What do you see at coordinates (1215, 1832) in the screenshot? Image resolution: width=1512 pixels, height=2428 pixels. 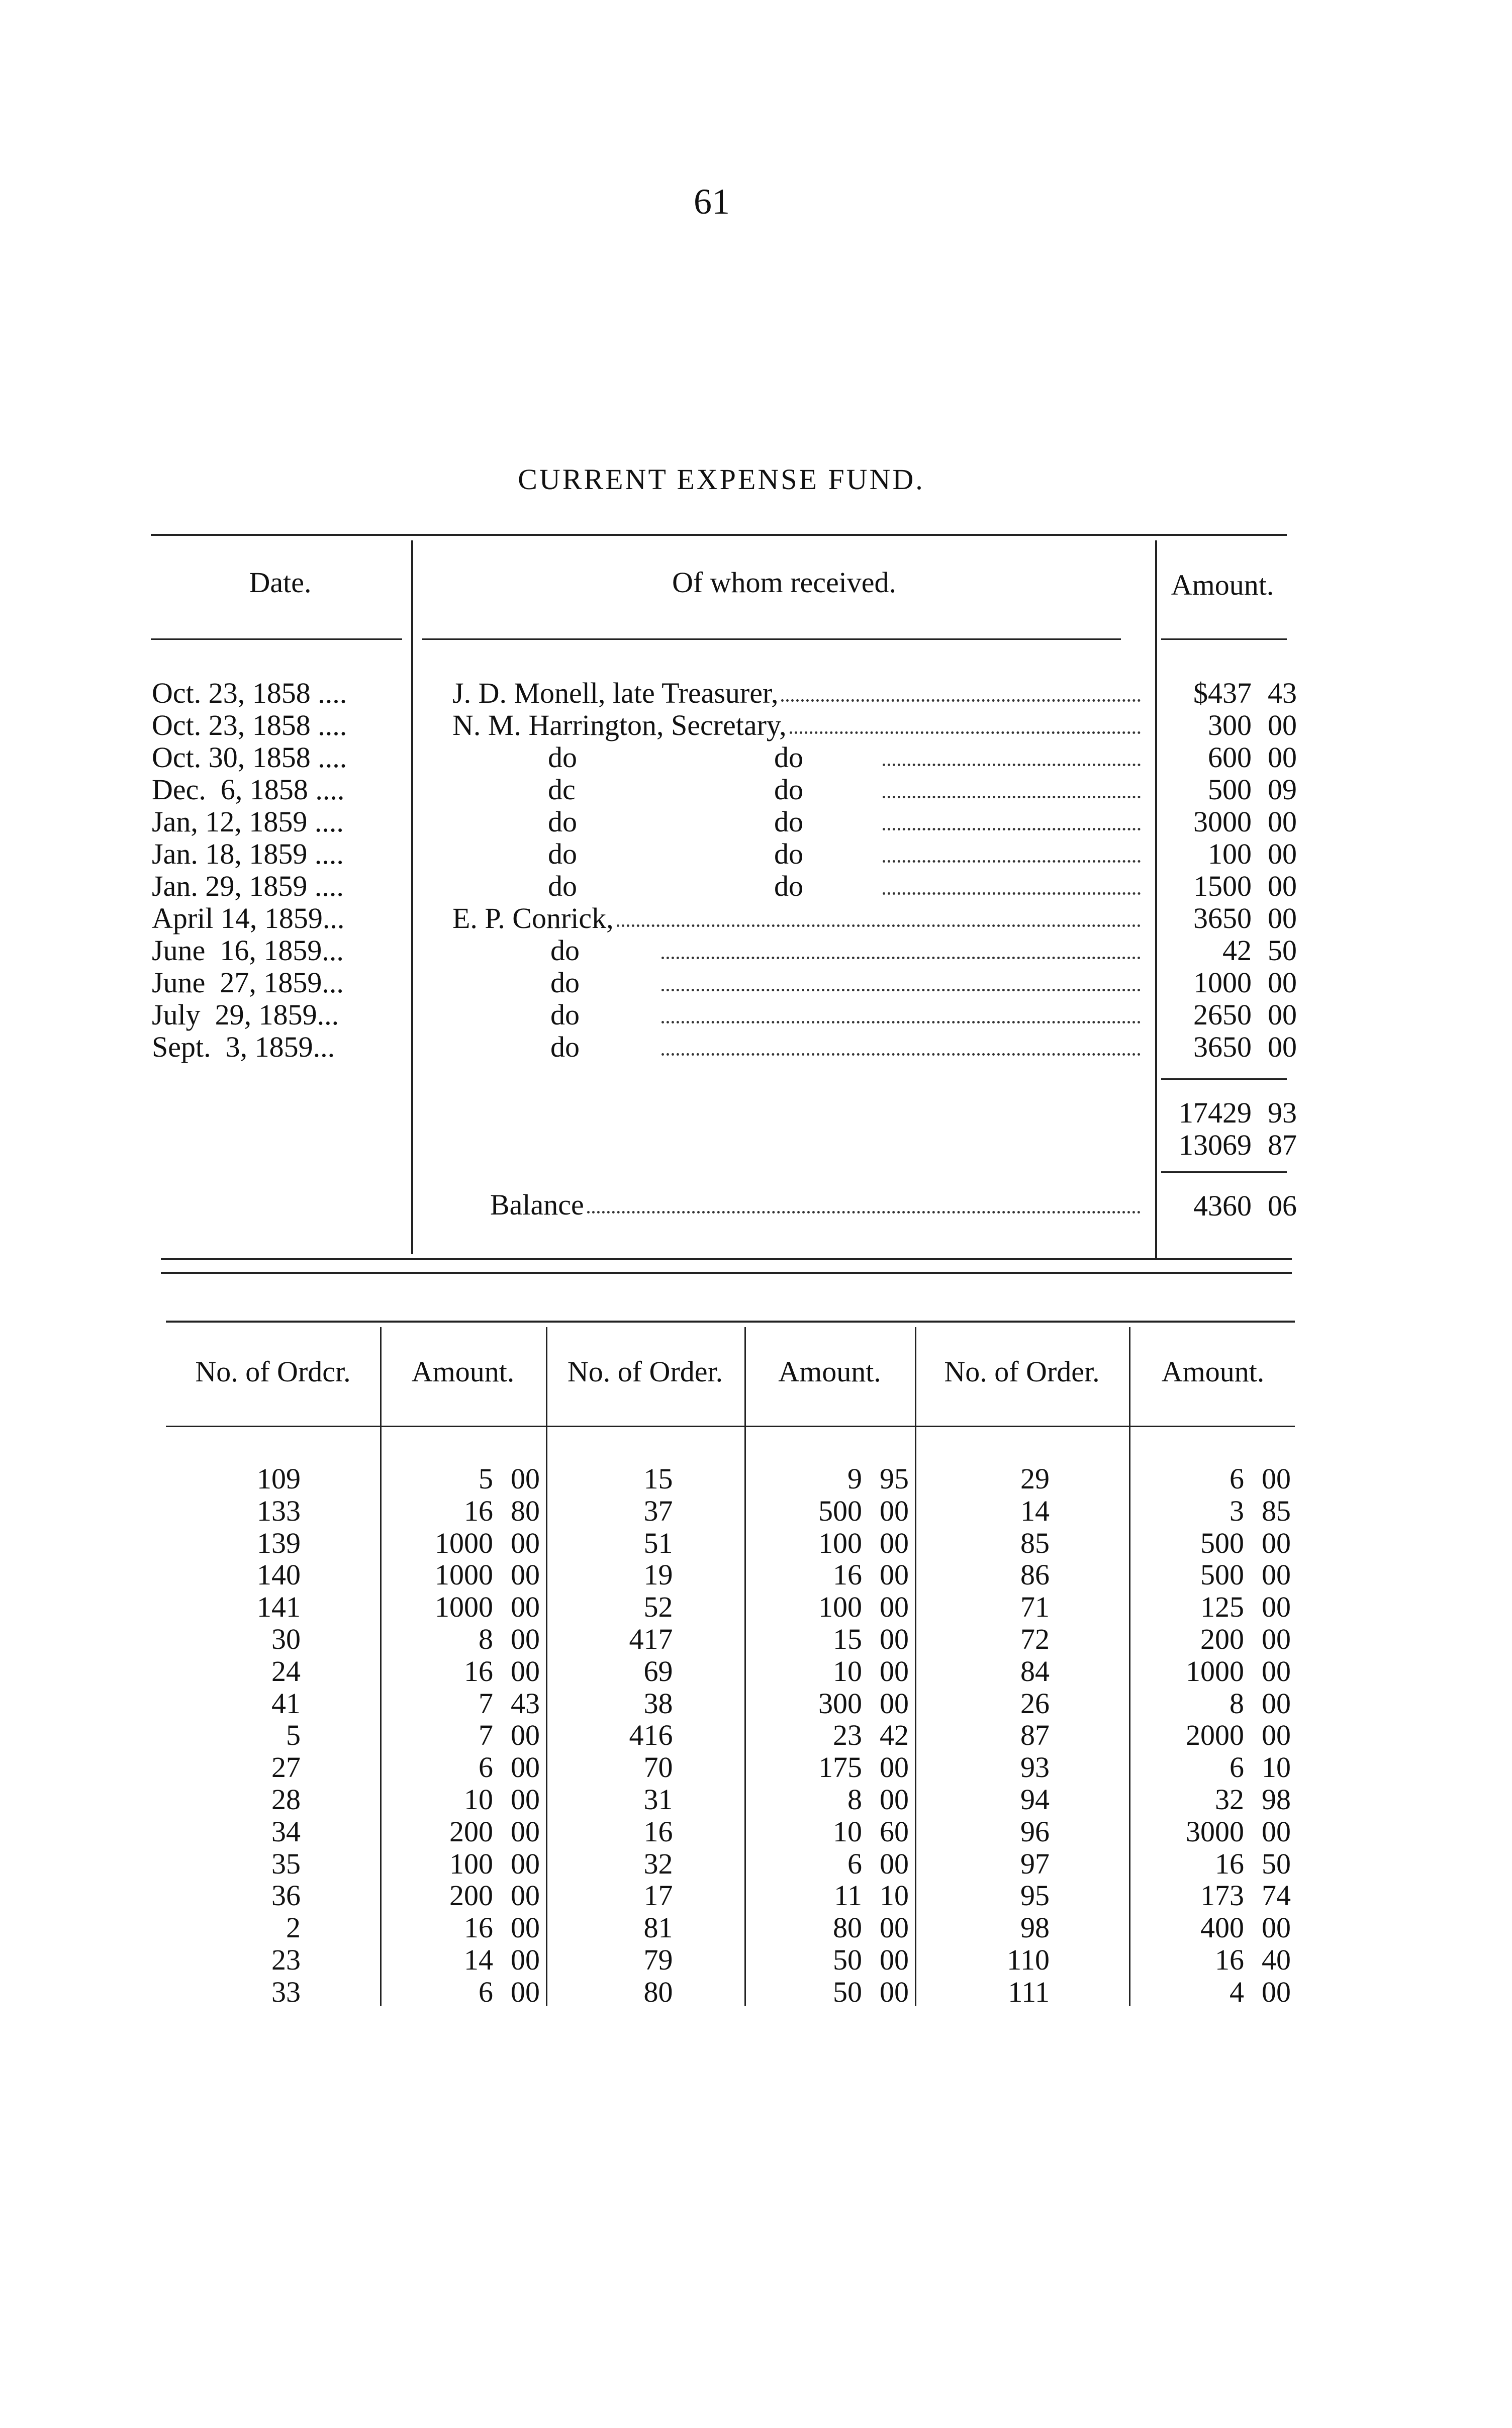 I see `order-dollars: 3000` at bounding box center [1215, 1832].